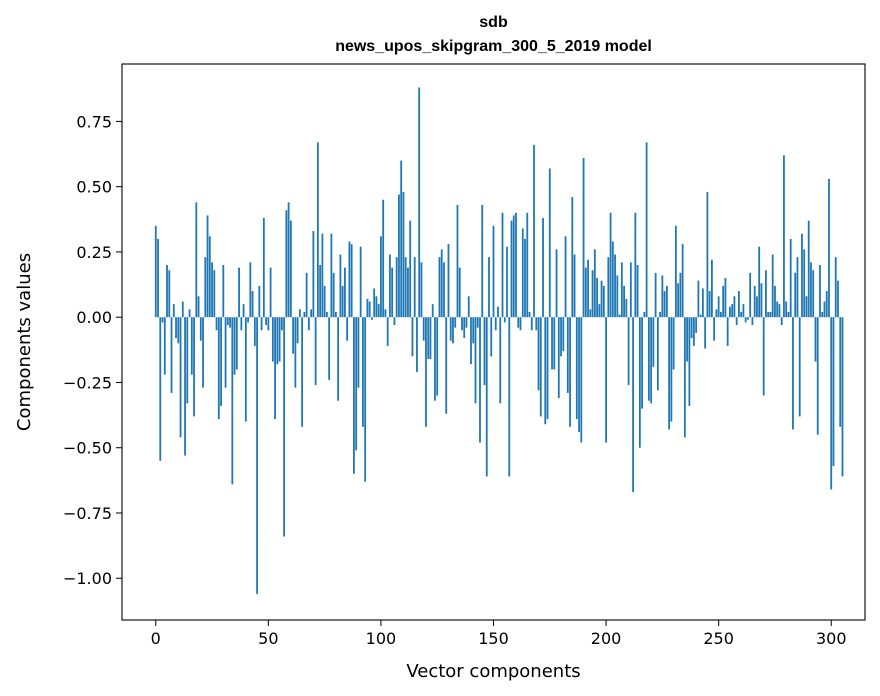 The height and width of the screenshot is (696, 880). I want to click on y-tick-label: −0.25, so click(87, 382).